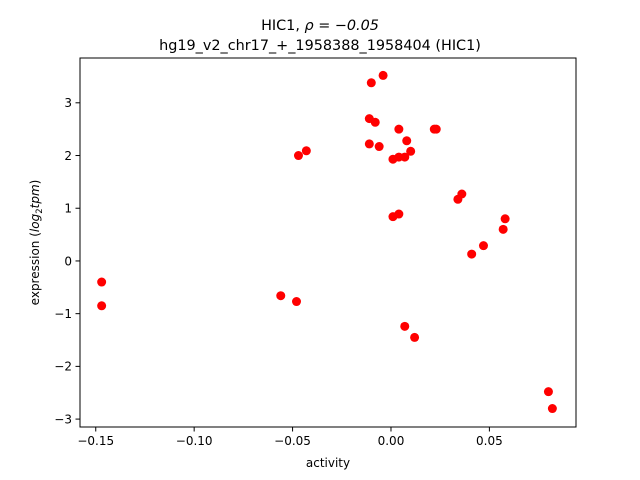 This screenshot has width=640, height=480. What do you see at coordinates (320, 26) in the screenshot?
I see `chart-title-line1: HIC1, ρ = −0.05` at bounding box center [320, 26].